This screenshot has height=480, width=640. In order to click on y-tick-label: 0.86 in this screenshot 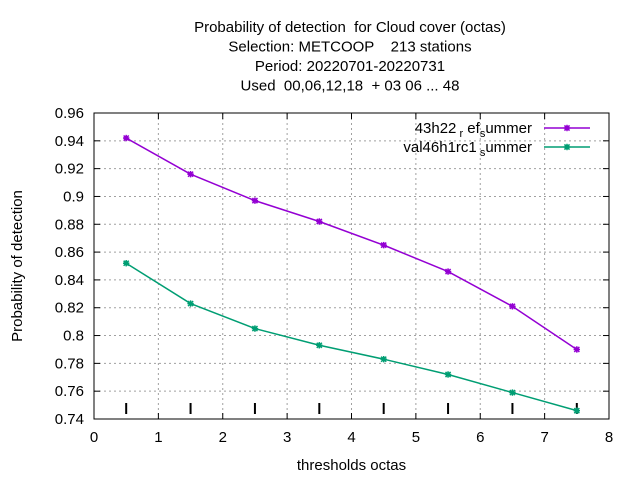, I will do `click(69, 252)`.